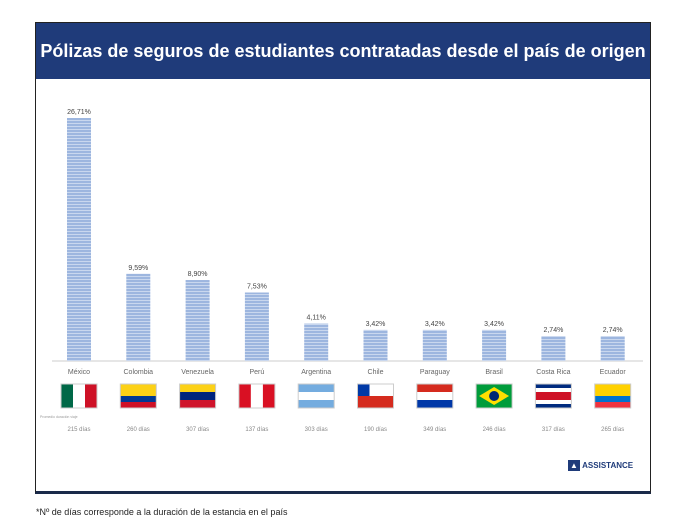 The image size is (680, 532). What do you see at coordinates (256, 430) in the screenshot?
I see `days-value: 137 días` at bounding box center [256, 430].